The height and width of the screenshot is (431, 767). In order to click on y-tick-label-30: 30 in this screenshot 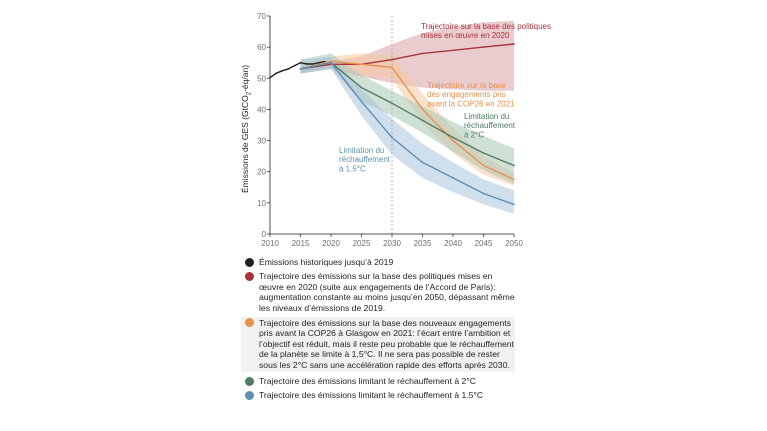, I will do `click(261, 141)`.